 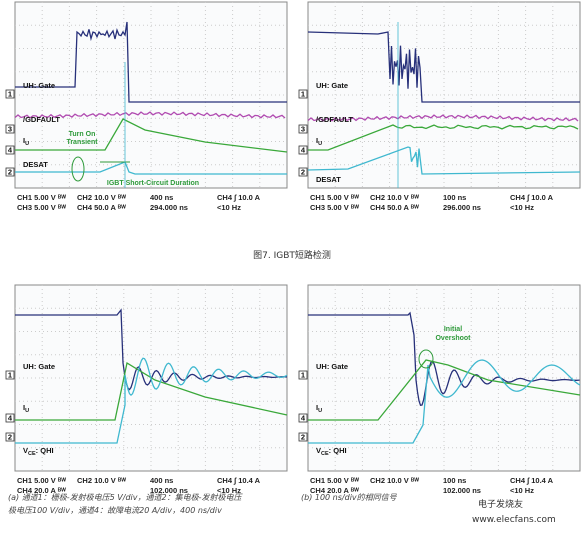 What do you see at coordinates (349, 497) in the screenshot?
I see `caption-b: (b) 100 ns/div的相同信号` at bounding box center [349, 497].